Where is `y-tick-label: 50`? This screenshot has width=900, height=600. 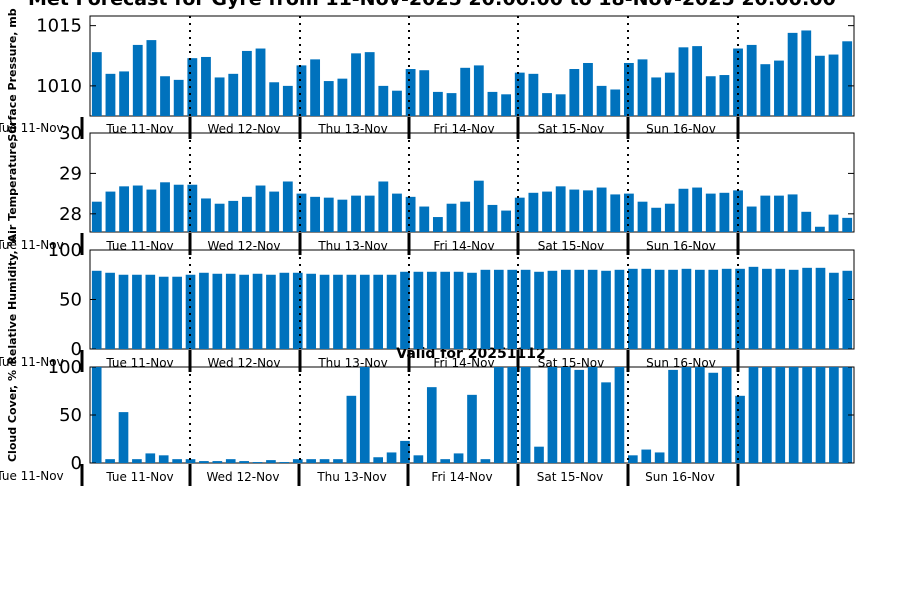 y-tick-label: 50 is located at coordinates (70, 415).